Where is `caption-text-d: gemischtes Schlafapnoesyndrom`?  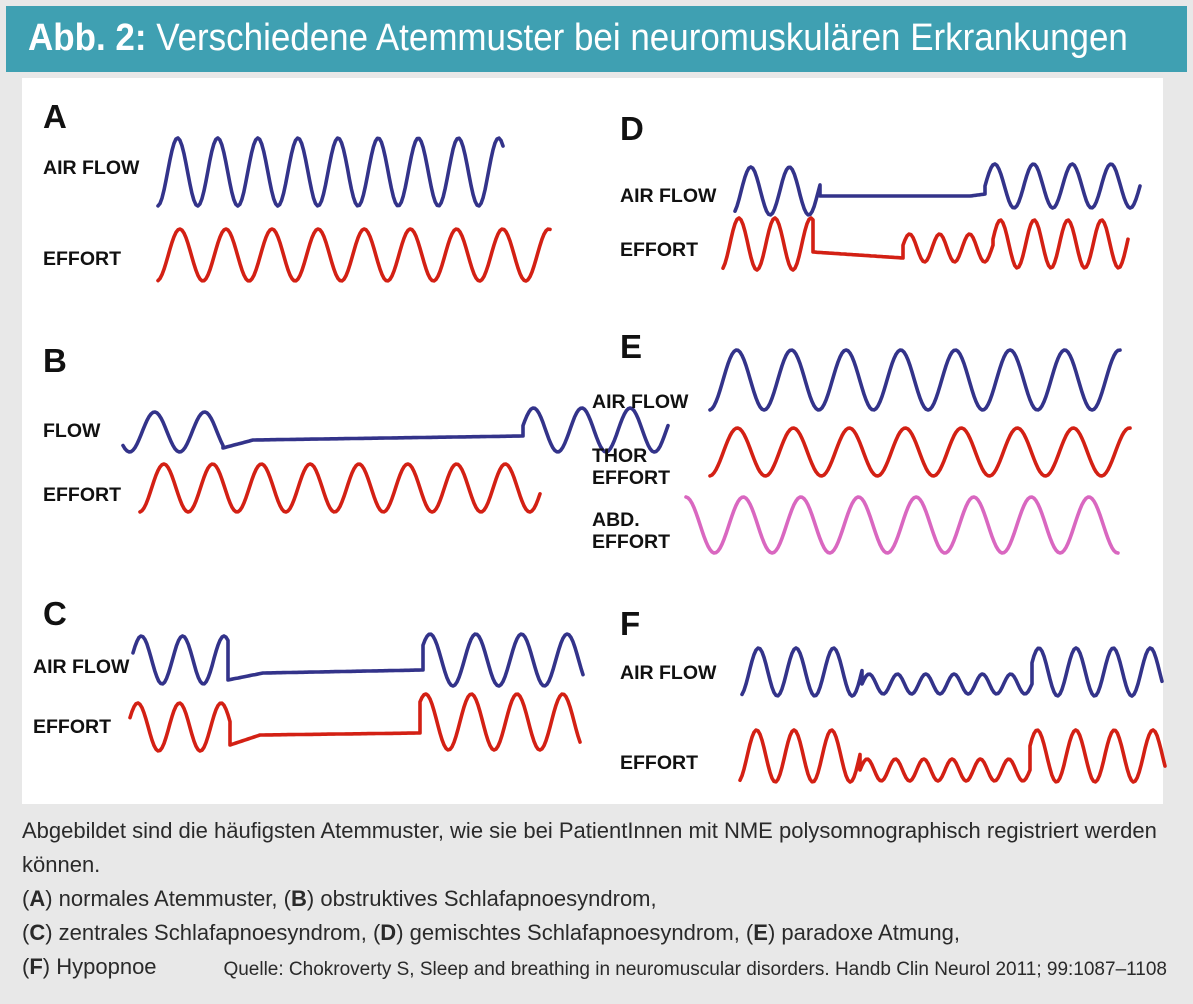
caption-text-d: gemischtes Schlafapnoesyndrom is located at coordinates (571, 932).